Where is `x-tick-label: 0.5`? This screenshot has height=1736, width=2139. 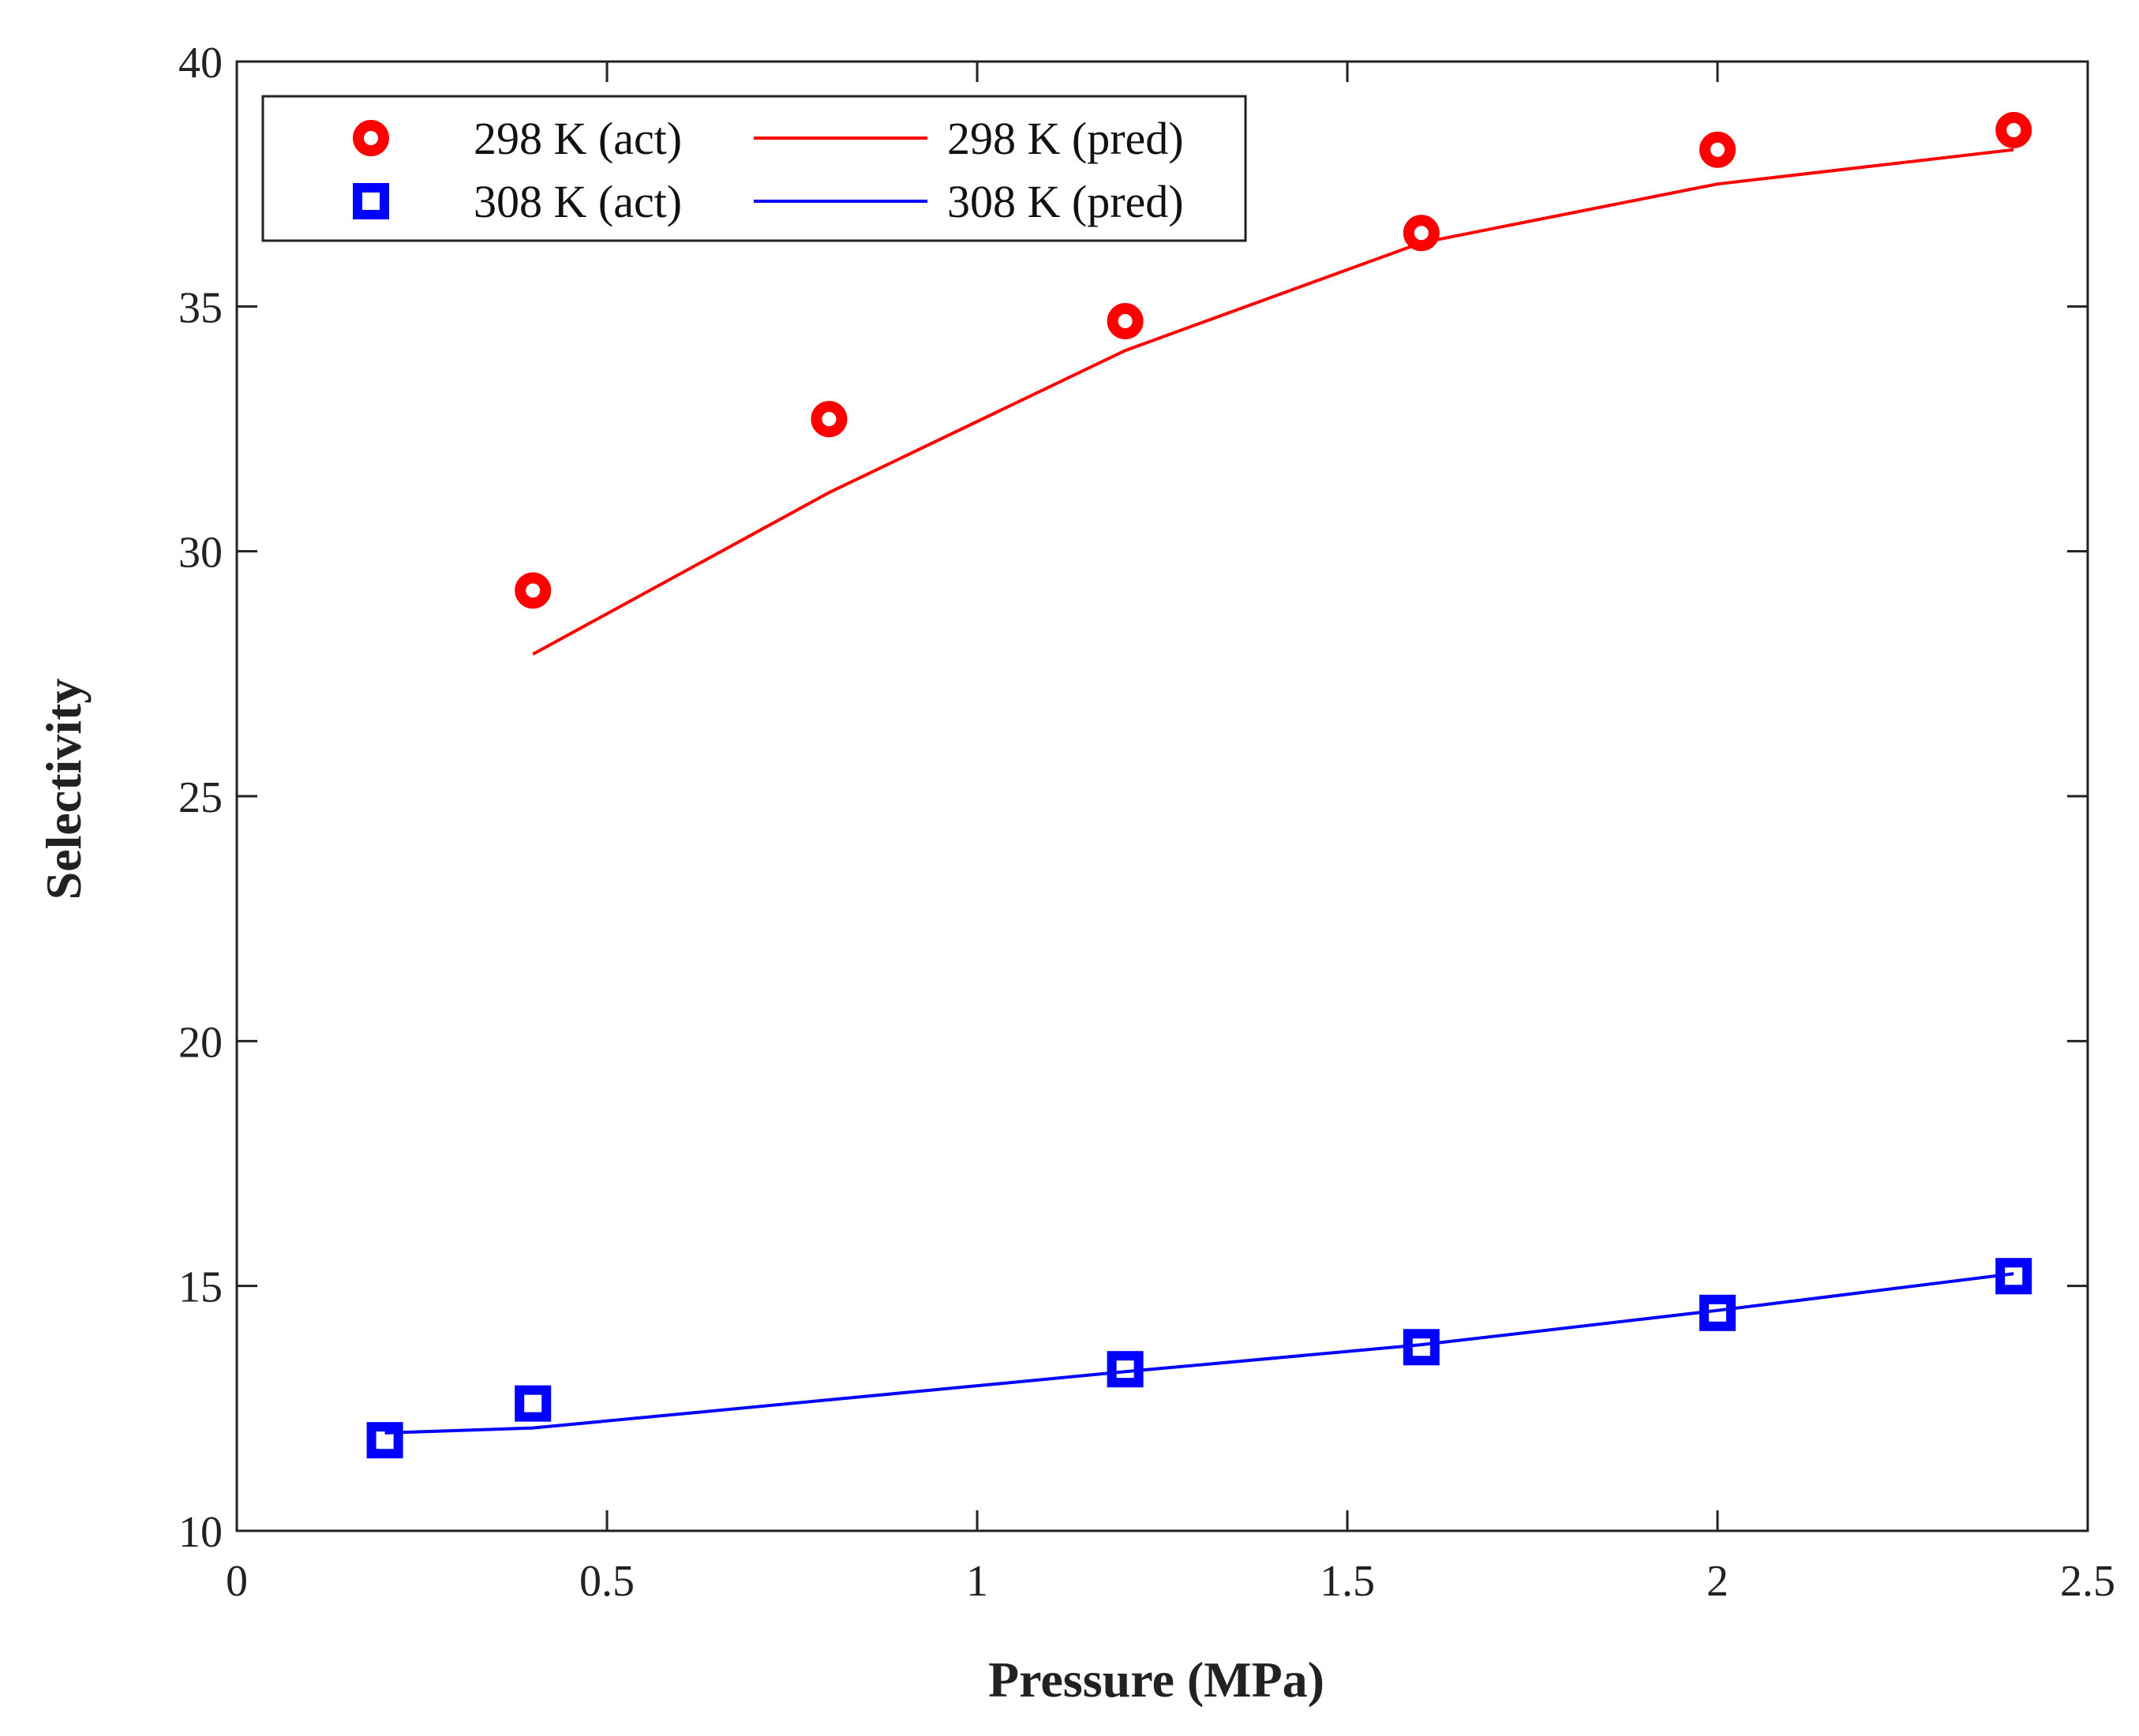
x-tick-label: 0.5 is located at coordinates (607, 1581).